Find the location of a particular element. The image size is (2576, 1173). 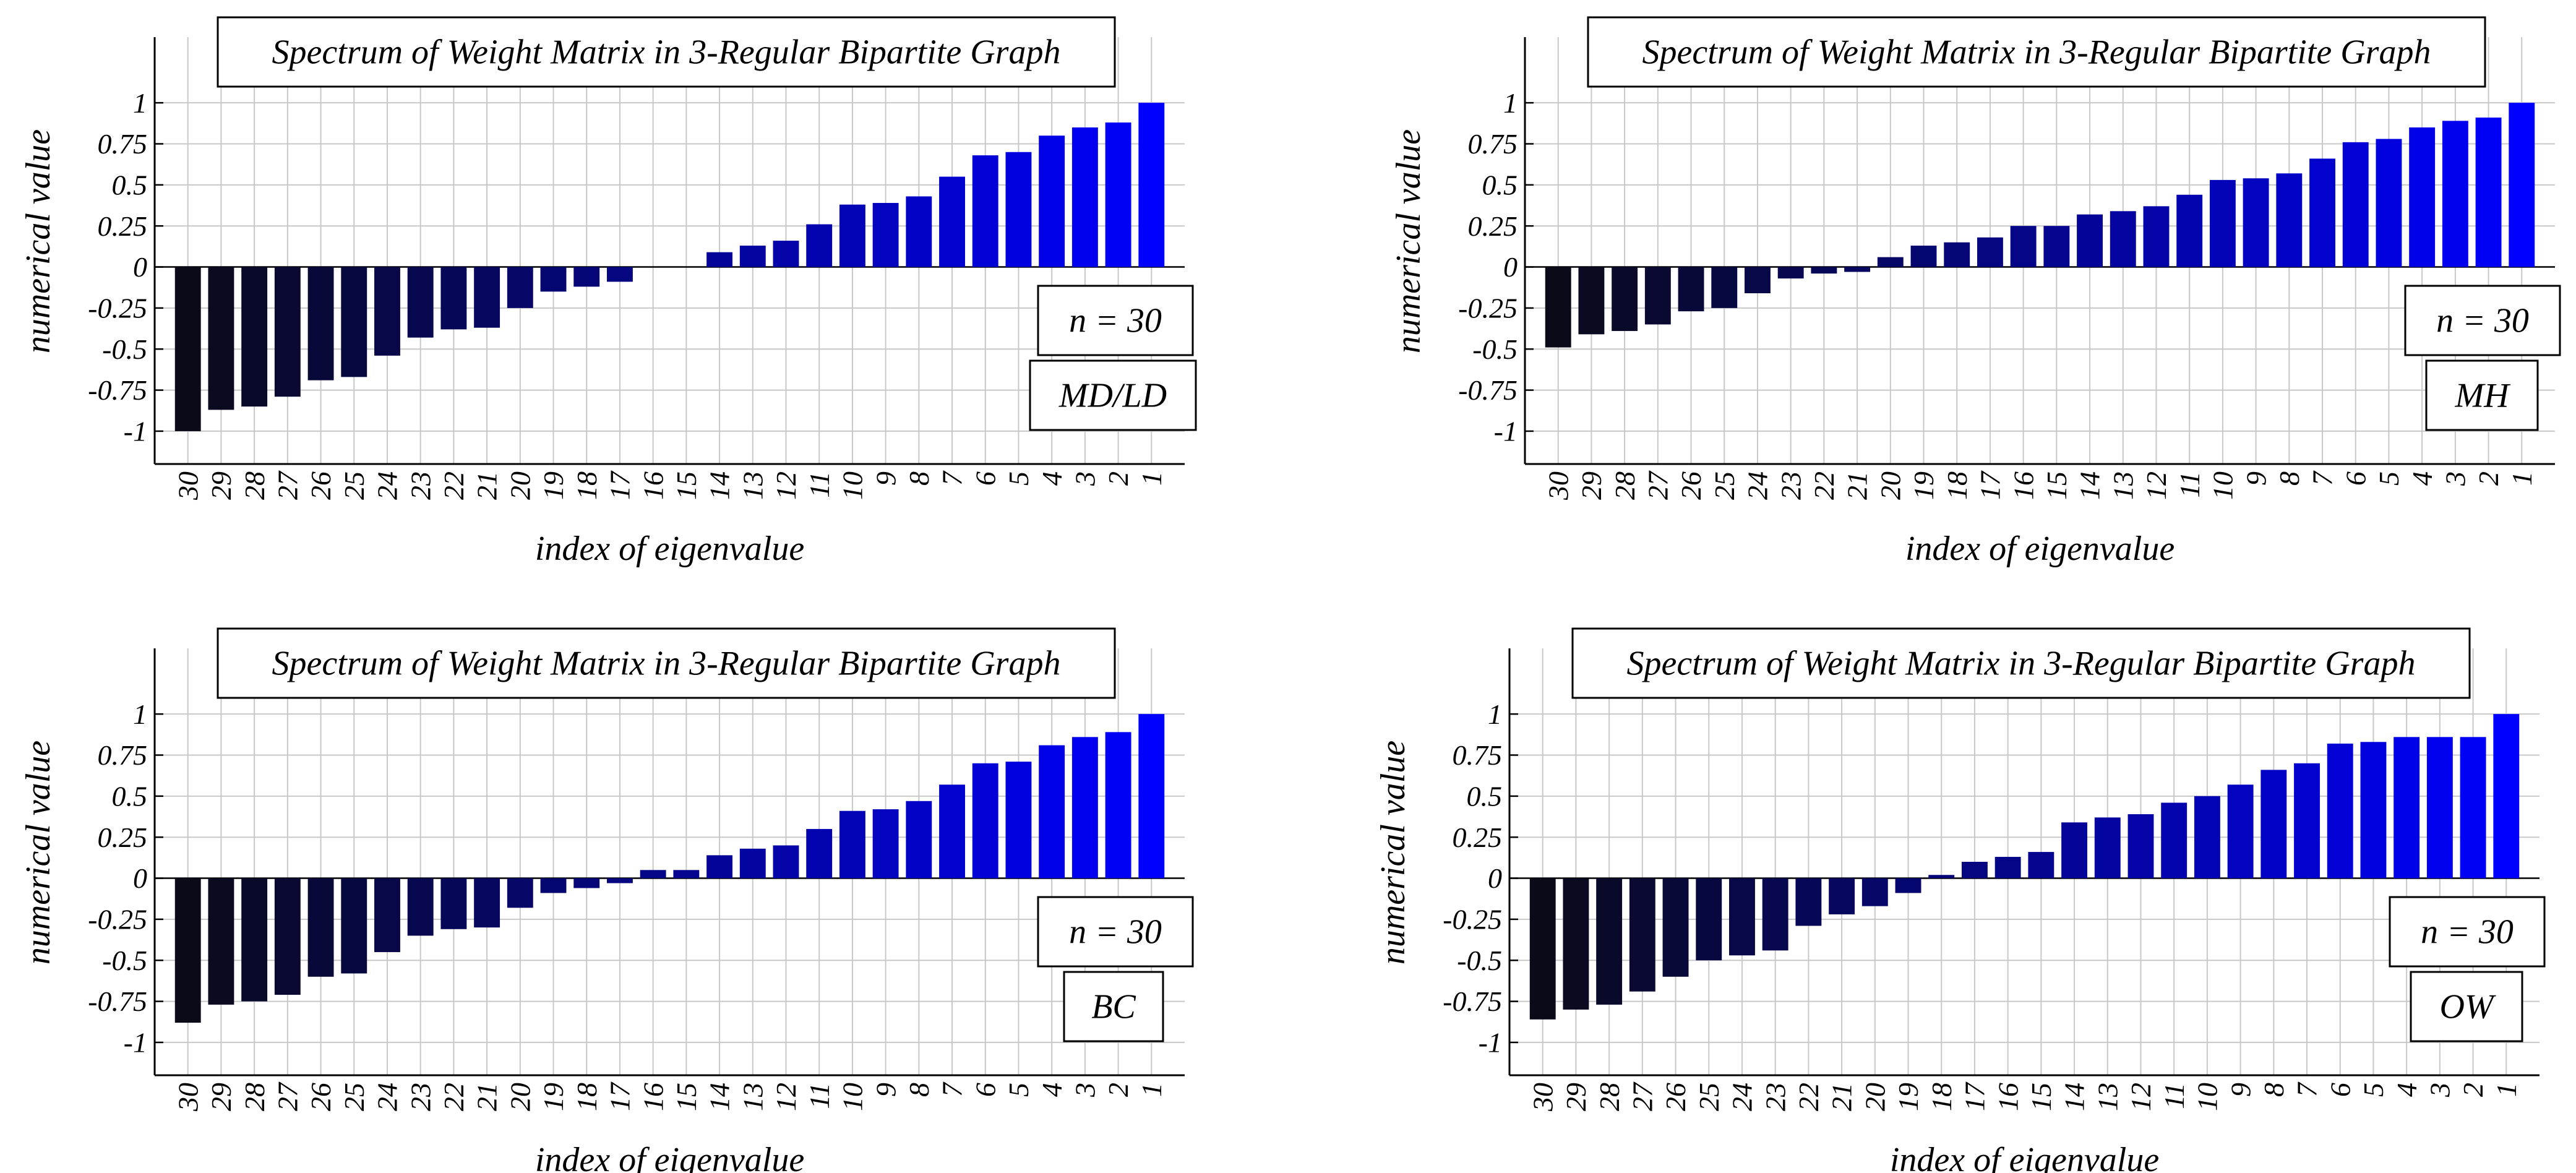

x-tick-label: 20 is located at coordinates (520, 485).